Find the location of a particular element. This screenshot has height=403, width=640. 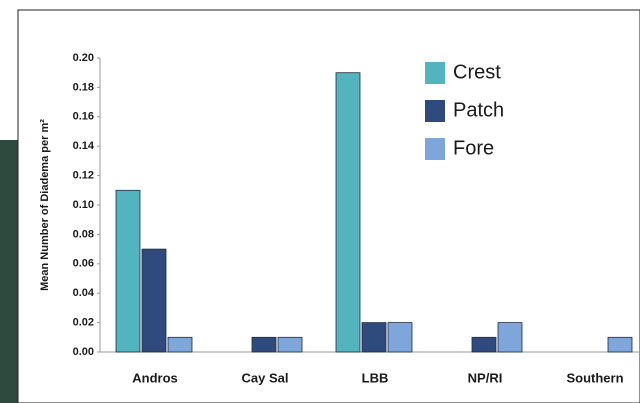

y-tick-label: 0.02 is located at coordinates (83, 323).